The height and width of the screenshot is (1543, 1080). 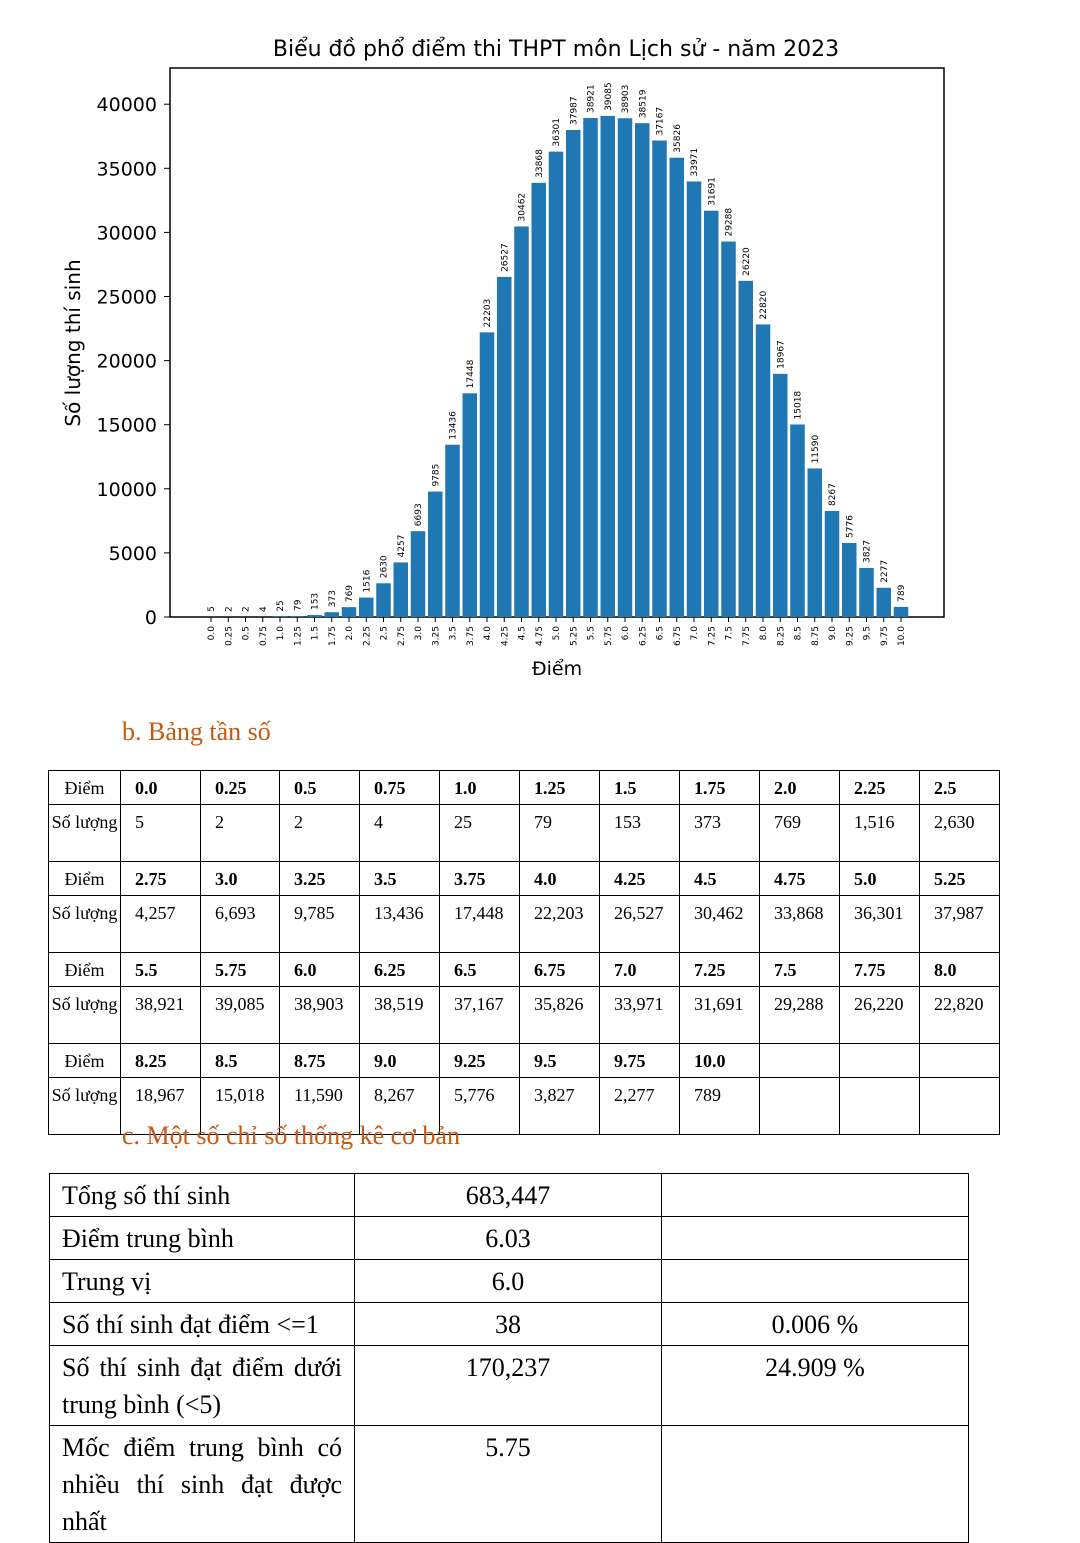 I want to click on x-tick-label: 1.25, so click(x=298, y=636).